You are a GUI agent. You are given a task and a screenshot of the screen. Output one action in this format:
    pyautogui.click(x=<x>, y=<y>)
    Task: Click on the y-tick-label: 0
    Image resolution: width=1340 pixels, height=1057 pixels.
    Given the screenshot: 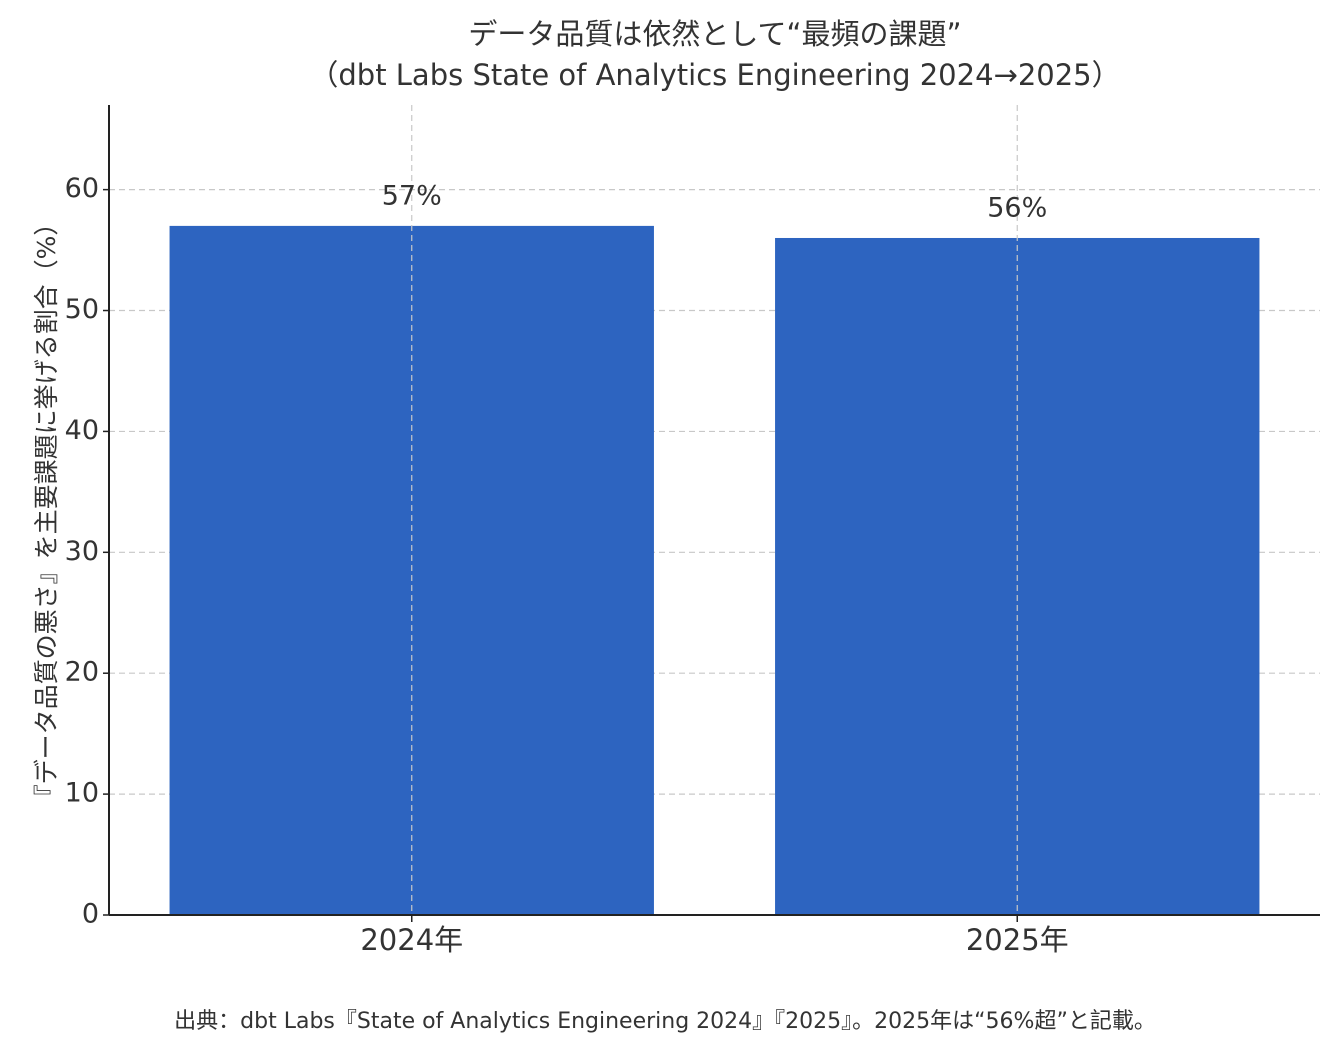 What is the action you would take?
    pyautogui.click(x=90, y=914)
    